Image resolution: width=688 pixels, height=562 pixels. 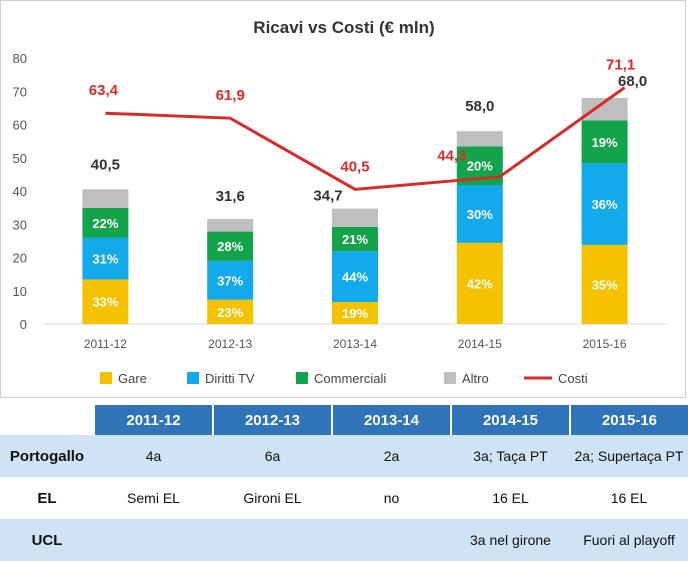 What do you see at coordinates (20, 58) in the screenshot?
I see `y-tick-label: 80` at bounding box center [20, 58].